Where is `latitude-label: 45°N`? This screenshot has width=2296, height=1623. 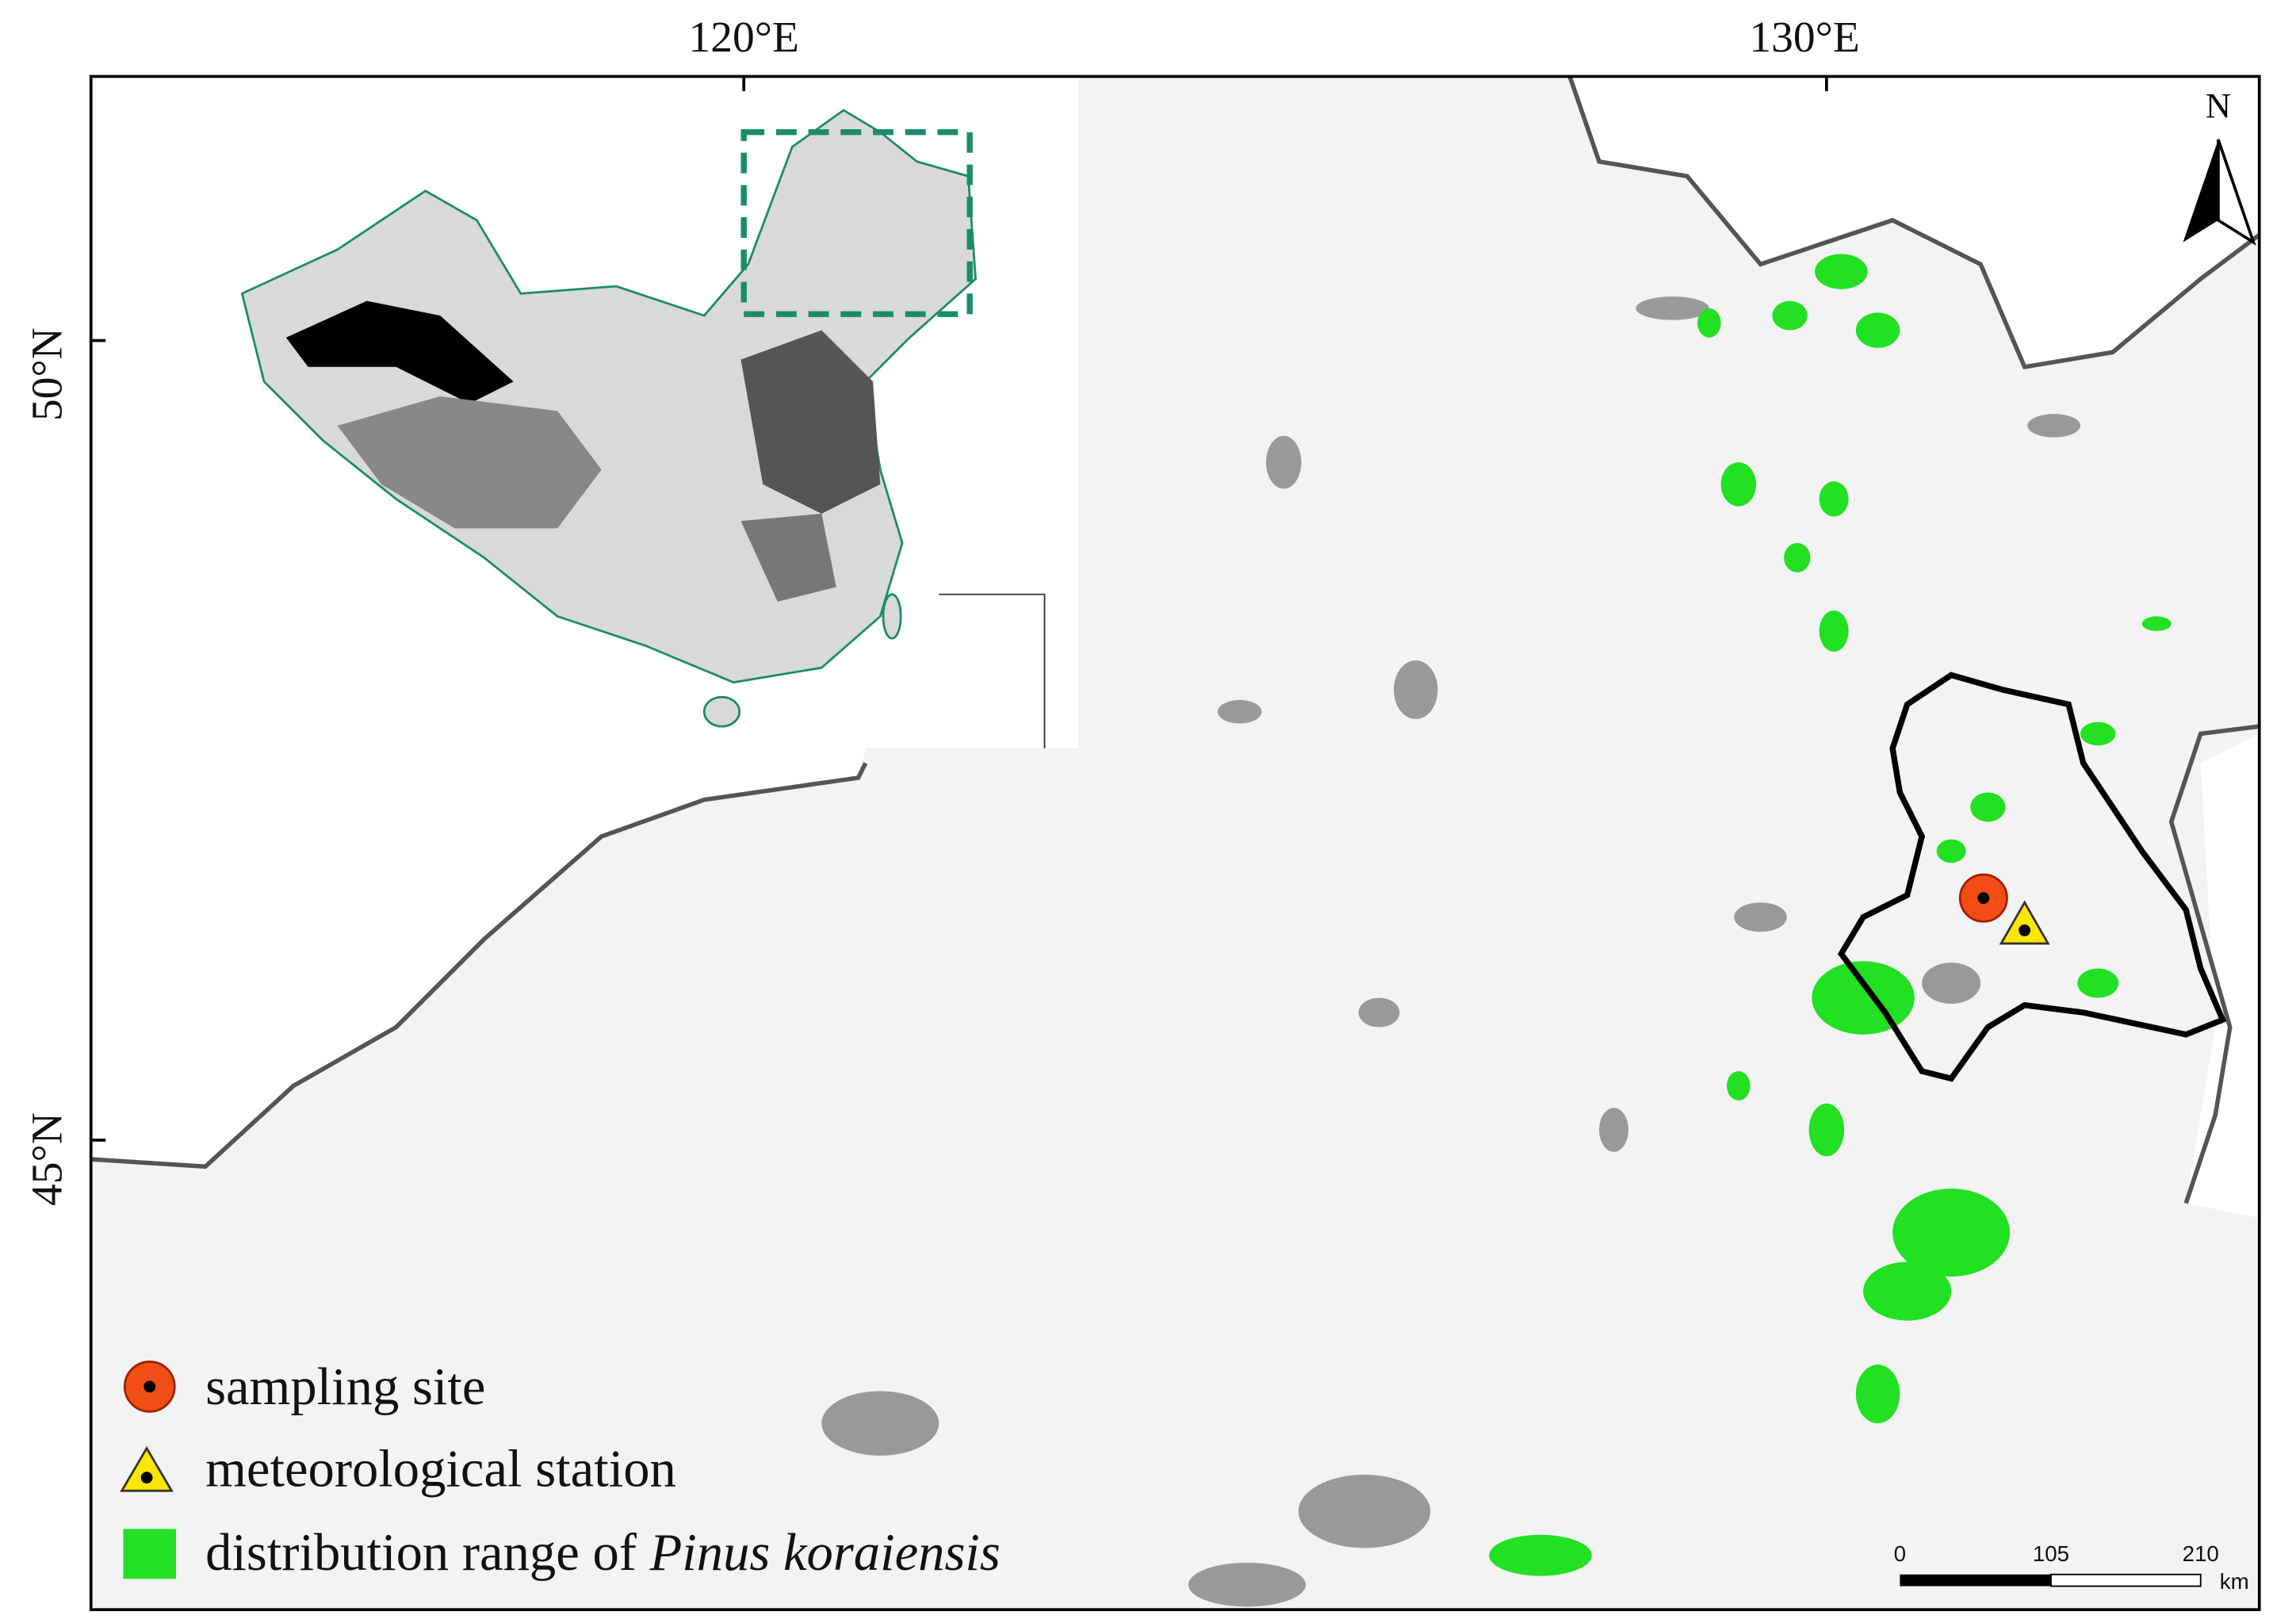
latitude-label: 45°N is located at coordinates (48, 1159).